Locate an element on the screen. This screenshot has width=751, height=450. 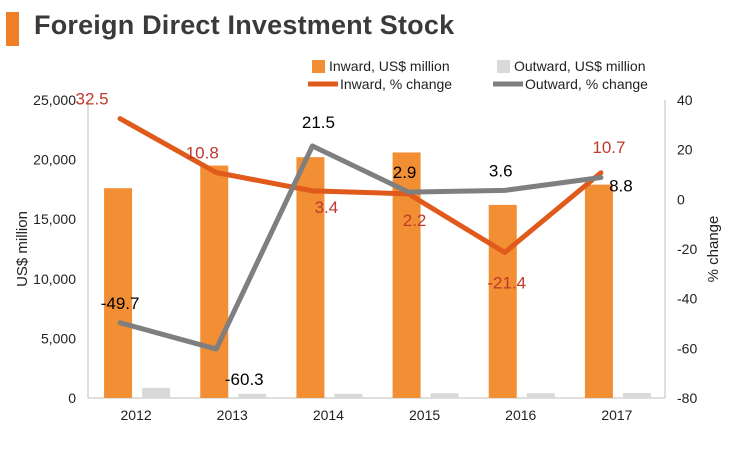
y2-tick-label: -80 is located at coordinates (687, 398).